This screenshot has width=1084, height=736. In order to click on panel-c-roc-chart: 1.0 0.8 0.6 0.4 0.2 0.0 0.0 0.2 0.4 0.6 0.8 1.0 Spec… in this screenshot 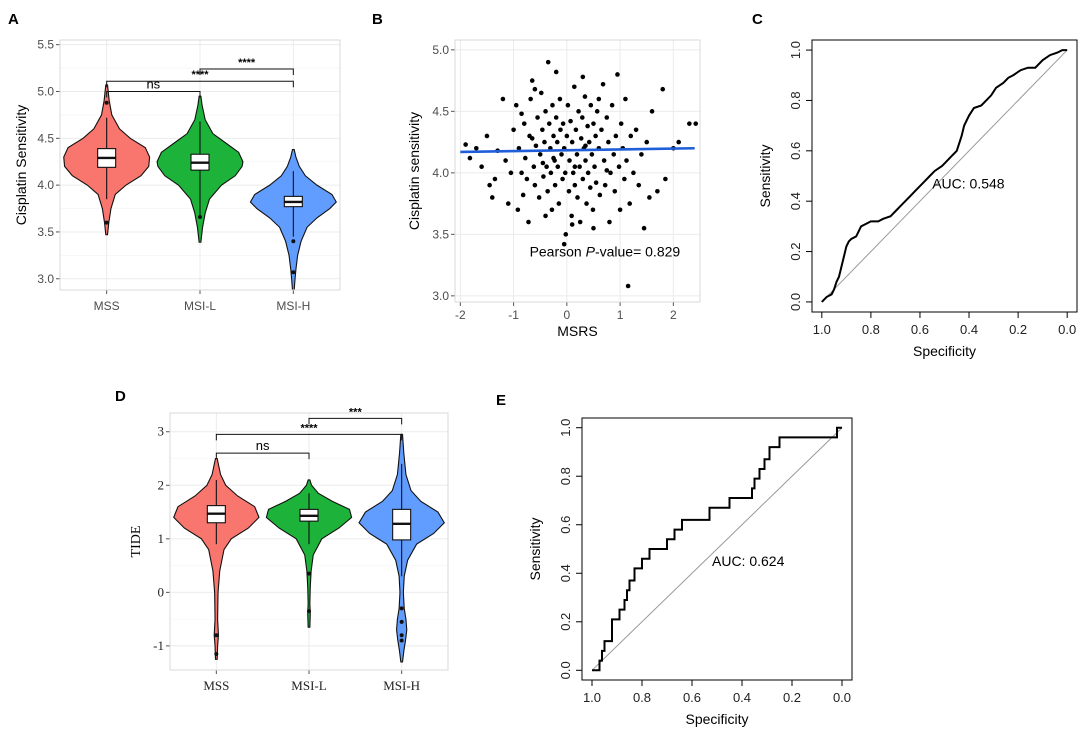, I will do `click(917, 199)`.